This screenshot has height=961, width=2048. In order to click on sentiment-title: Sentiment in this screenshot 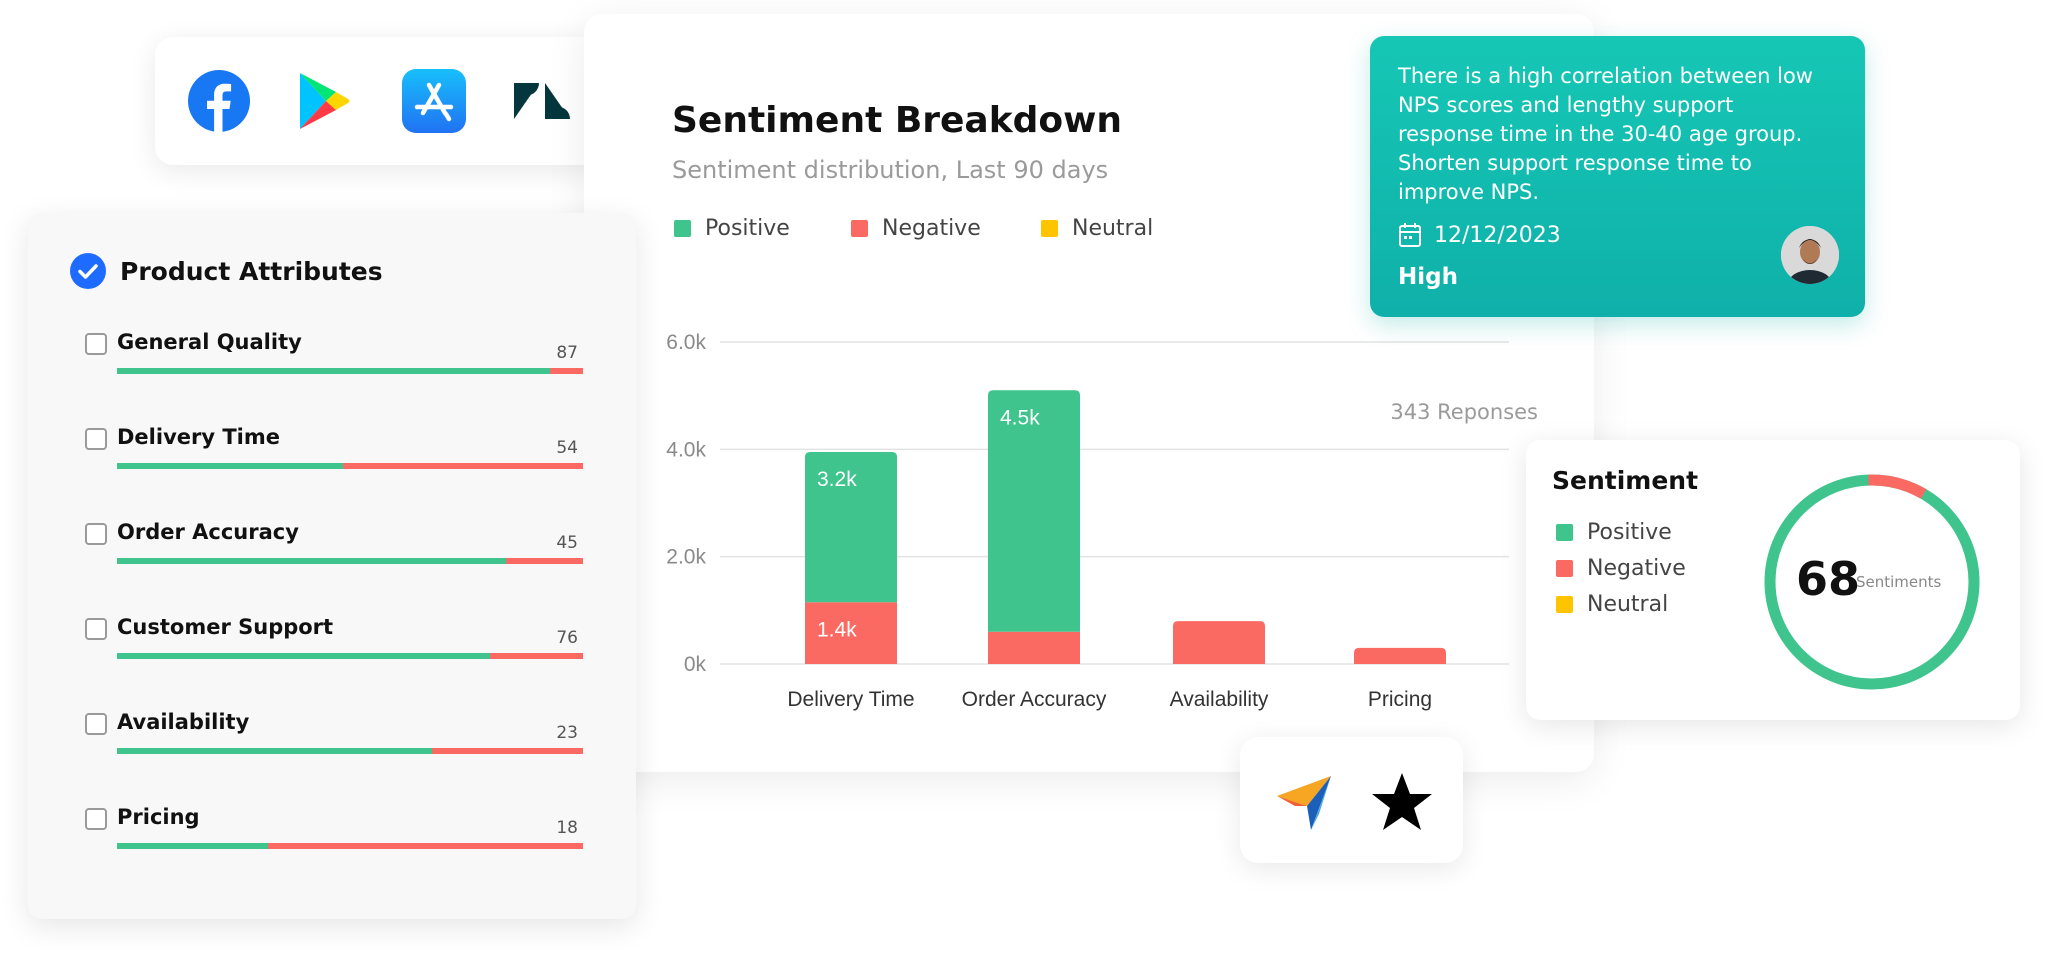, I will do `click(1625, 480)`.